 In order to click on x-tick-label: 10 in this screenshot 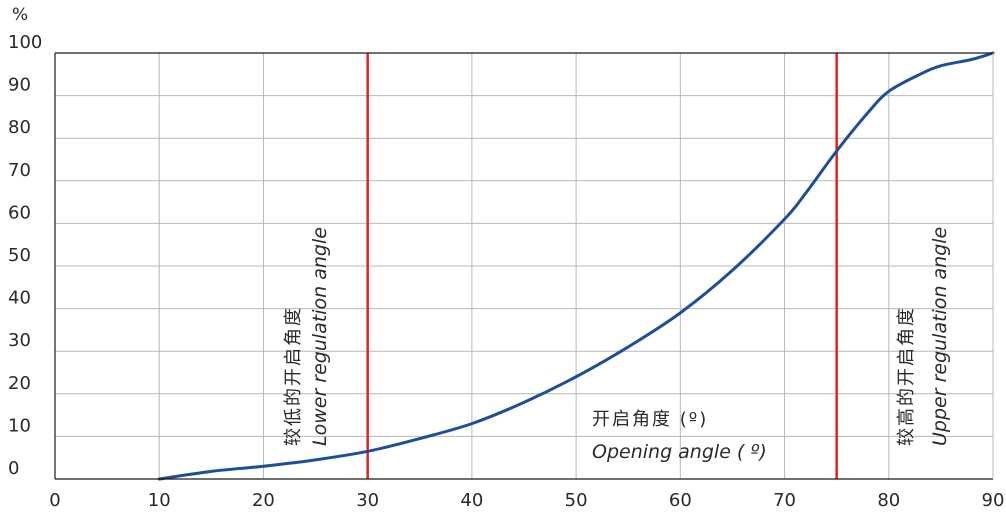, I will do `click(159, 500)`.